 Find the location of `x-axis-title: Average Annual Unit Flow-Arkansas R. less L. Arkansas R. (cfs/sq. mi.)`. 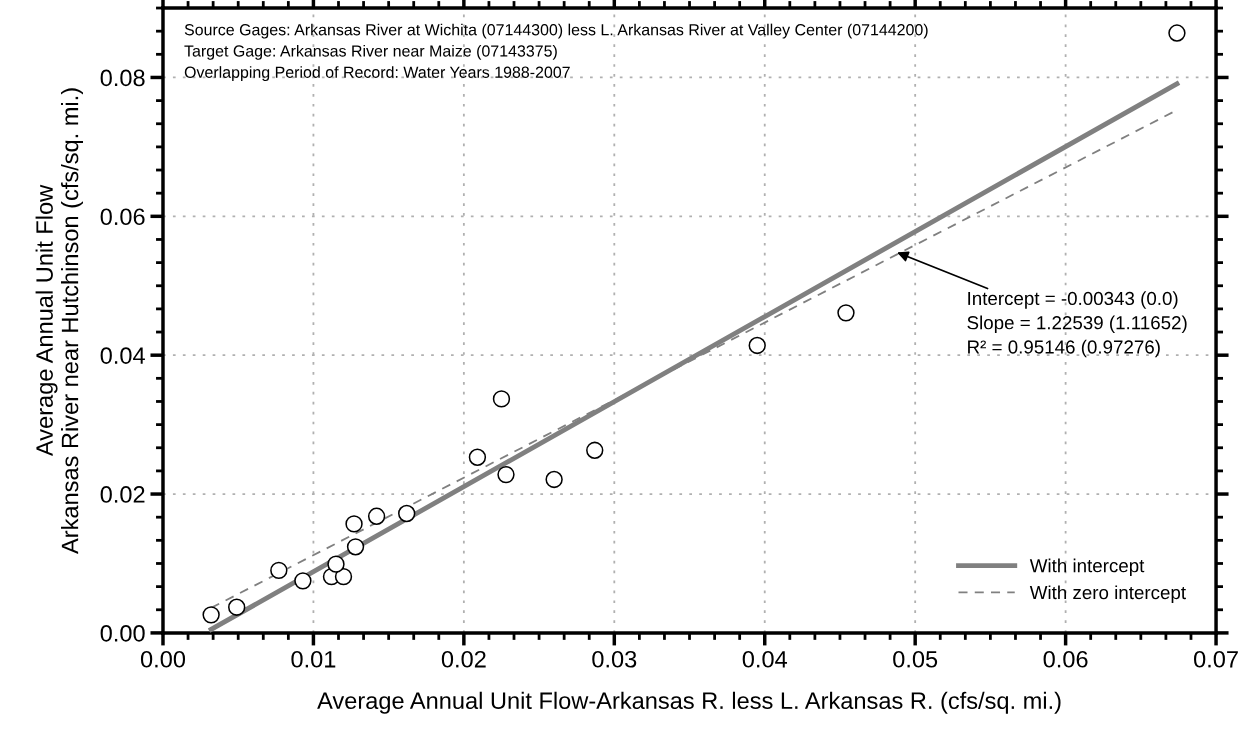

x-axis-title: Average Annual Unit Flow-Arkansas R. less L. Arkansas R. (cfs/sq. mi.) is located at coordinates (689, 702).